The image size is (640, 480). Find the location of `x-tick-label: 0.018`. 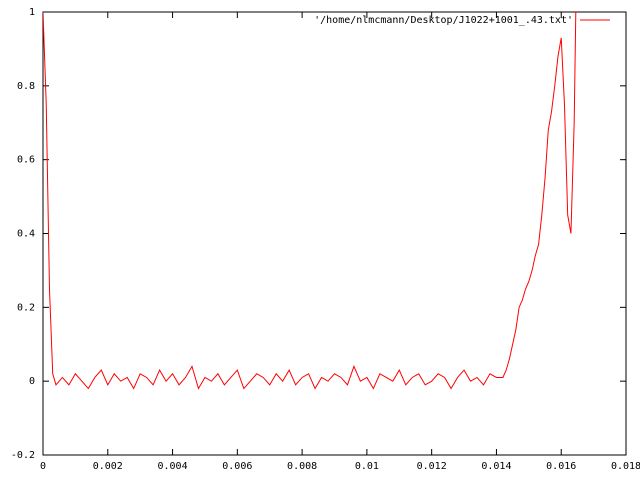

x-tick-label: 0.018 is located at coordinates (625, 466).